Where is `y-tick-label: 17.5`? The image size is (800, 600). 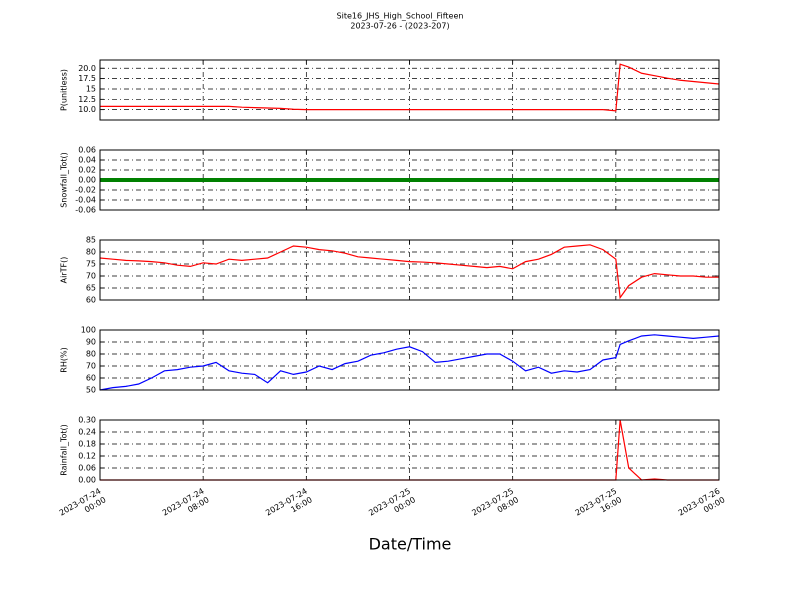 y-tick-label: 17.5 is located at coordinates (87, 78).